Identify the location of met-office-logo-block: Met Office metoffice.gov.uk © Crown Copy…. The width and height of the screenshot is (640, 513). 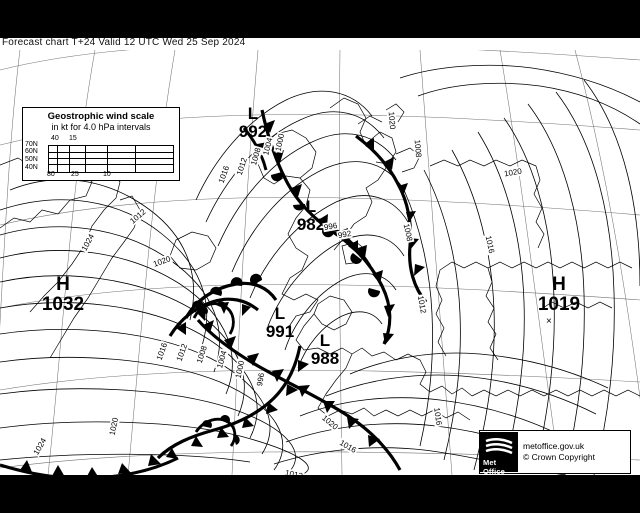
(555, 453).